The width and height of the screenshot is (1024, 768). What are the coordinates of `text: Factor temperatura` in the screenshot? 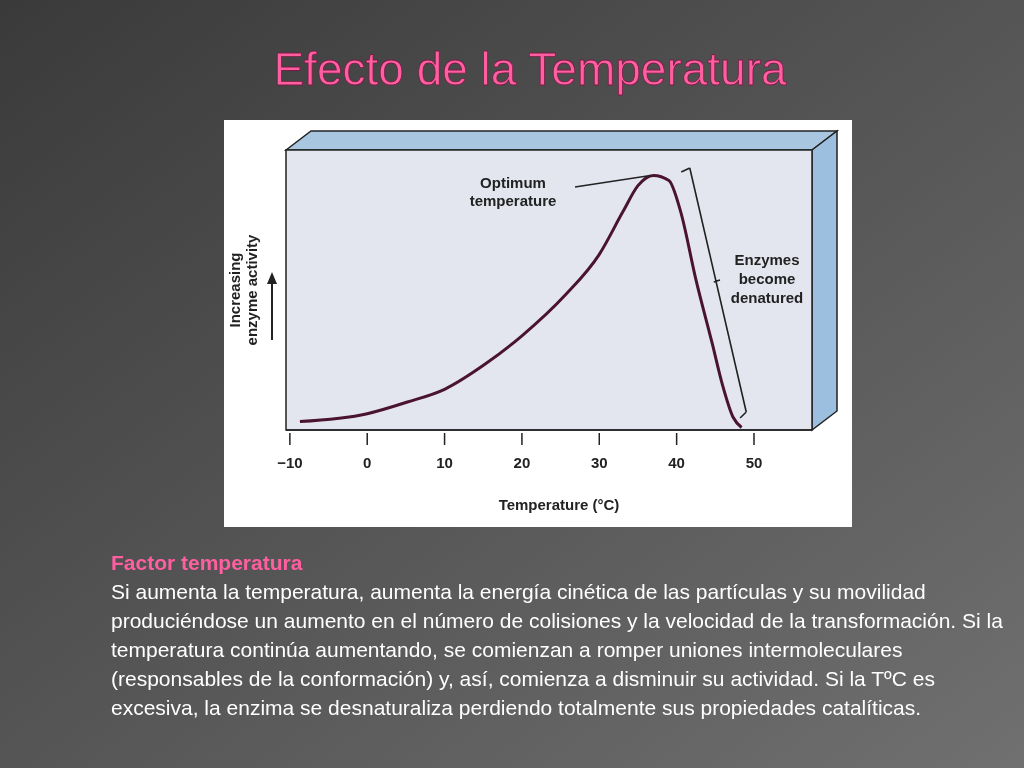 It's located at (207, 562).